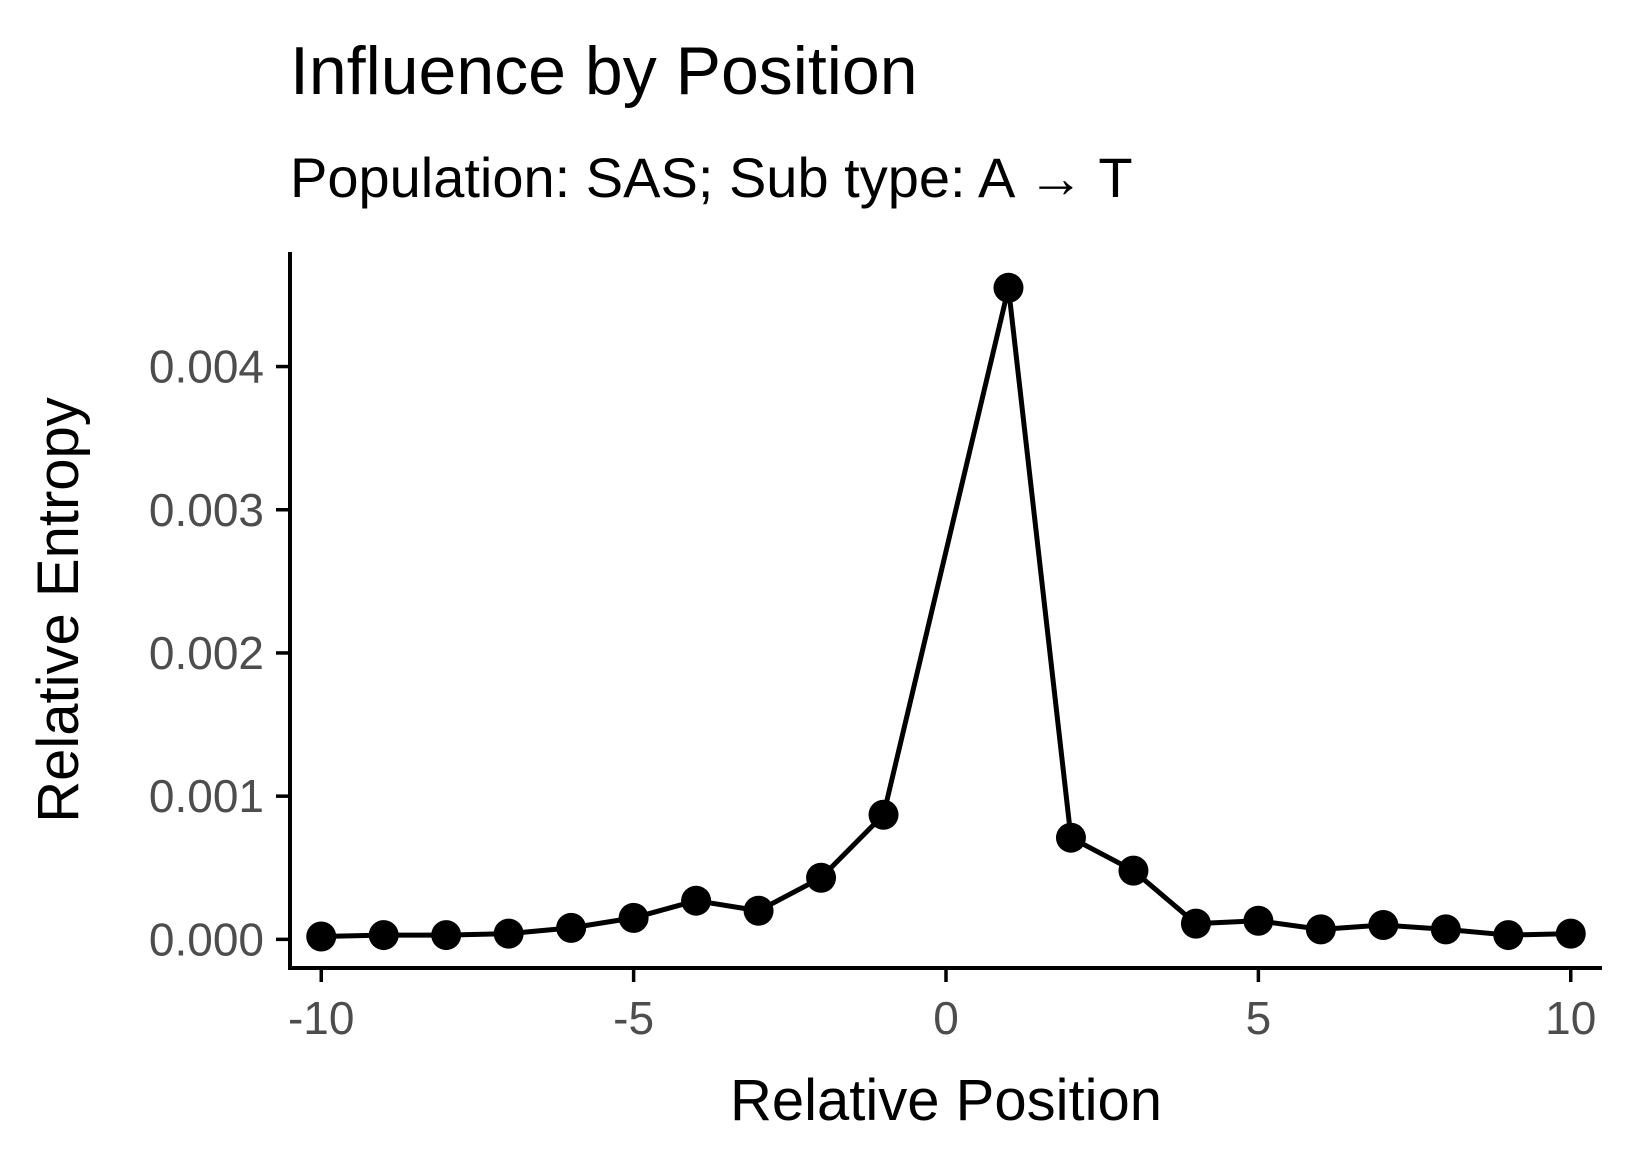 The height and width of the screenshot is (1167, 1633). Describe the element at coordinates (633, 1018) in the screenshot. I see `x-tick-label: -5` at that location.